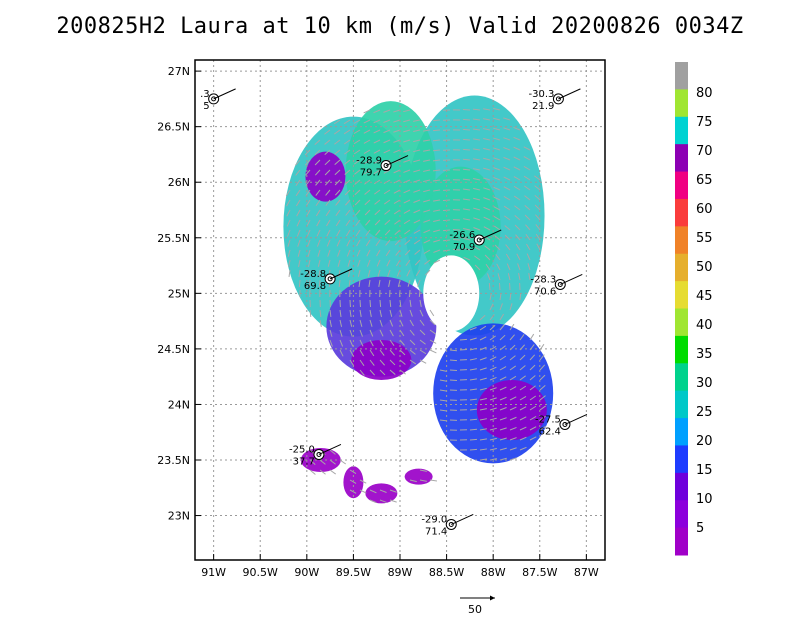 The height and width of the screenshot is (618, 800). What do you see at coordinates (462, 235) in the screenshot?
I see `station-temp: -26.6` at bounding box center [462, 235].